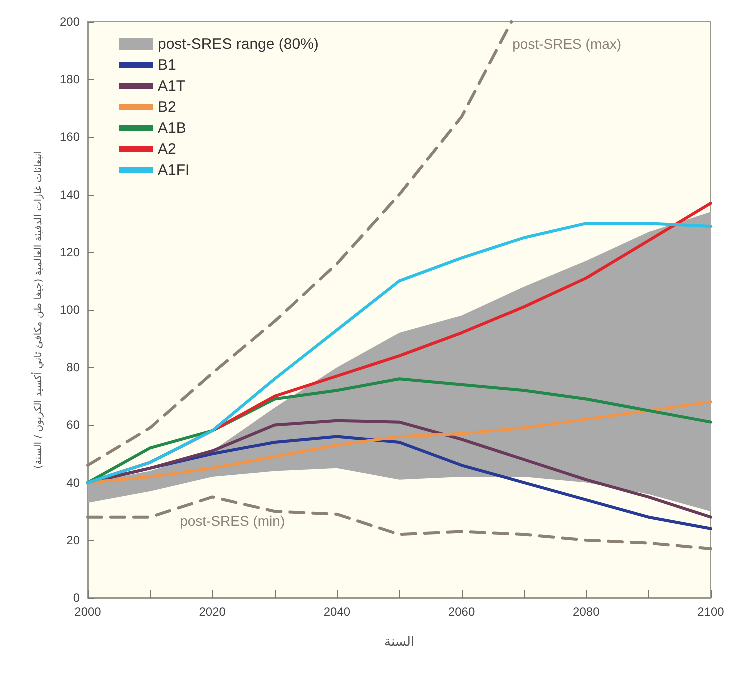 The width and height of the screenshot is (741, 679). What do you see at coordinates (172, 128) in the screenshot?
I see `legend-label: A1B` at bounding box center [172, 128].